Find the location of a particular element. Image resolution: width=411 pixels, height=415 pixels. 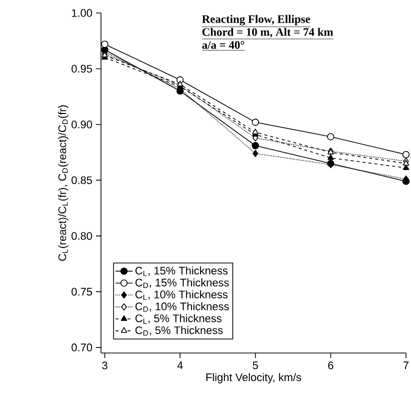

x-axis-title: Flight Velocity, km/s is located at coordinates (254, 378).